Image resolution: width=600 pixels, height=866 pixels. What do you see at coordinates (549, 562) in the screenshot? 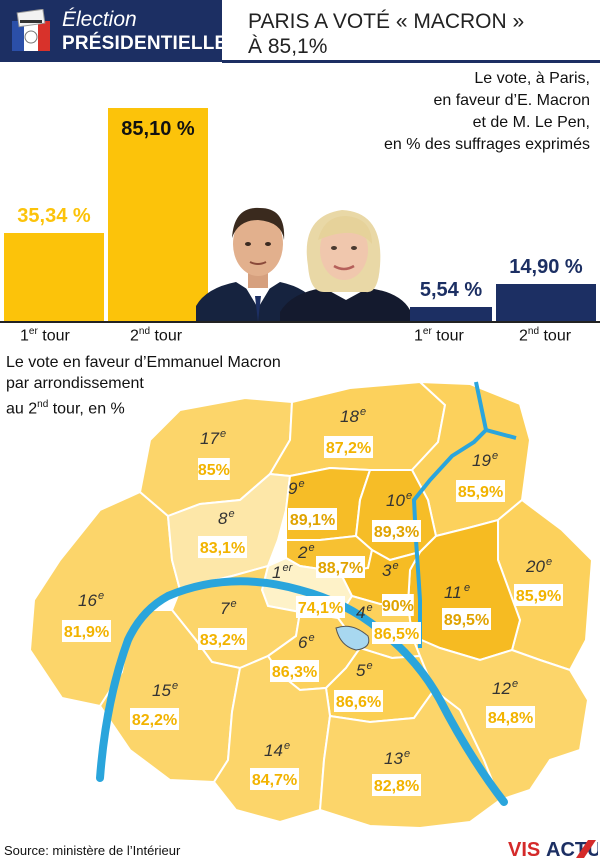
I see `district-number-suffix-20: e` at bounding box center [549, 562].